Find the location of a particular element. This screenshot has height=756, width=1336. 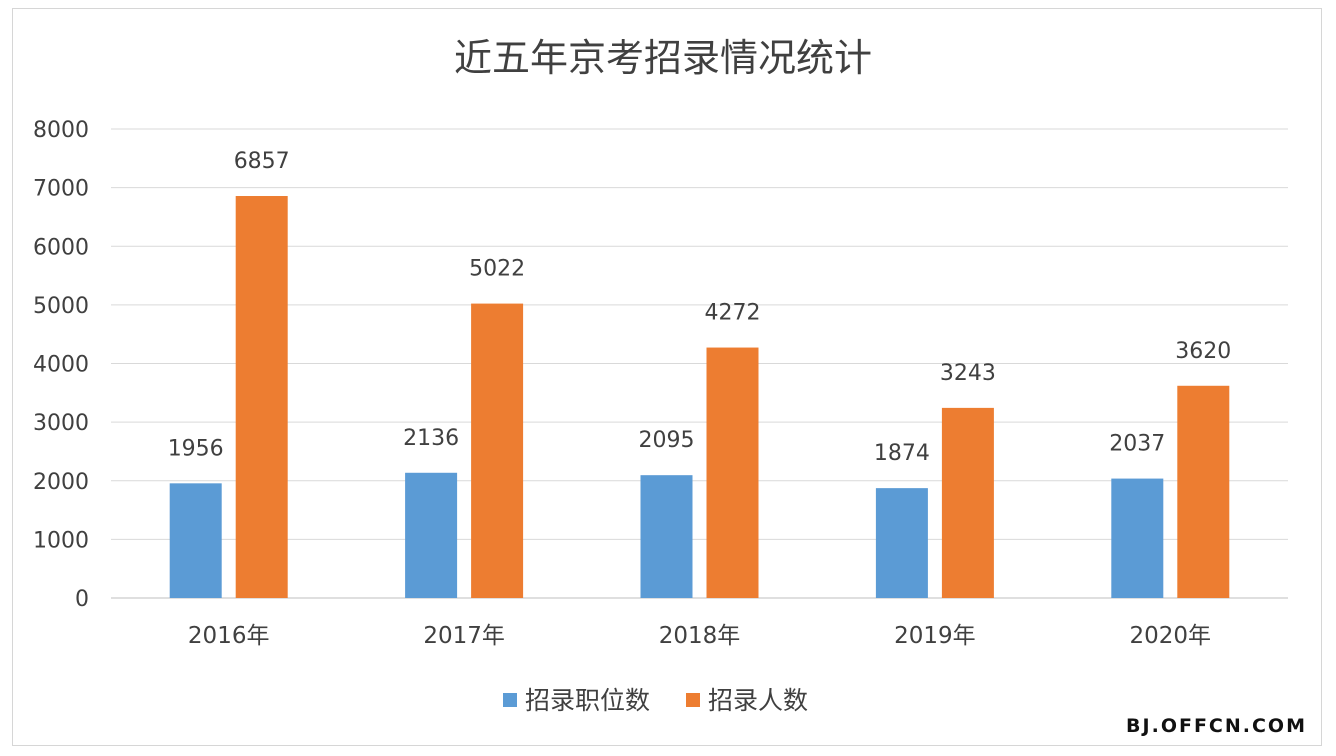

legend: 招录职位数 招录人数 is located at coordinates (655, 700).